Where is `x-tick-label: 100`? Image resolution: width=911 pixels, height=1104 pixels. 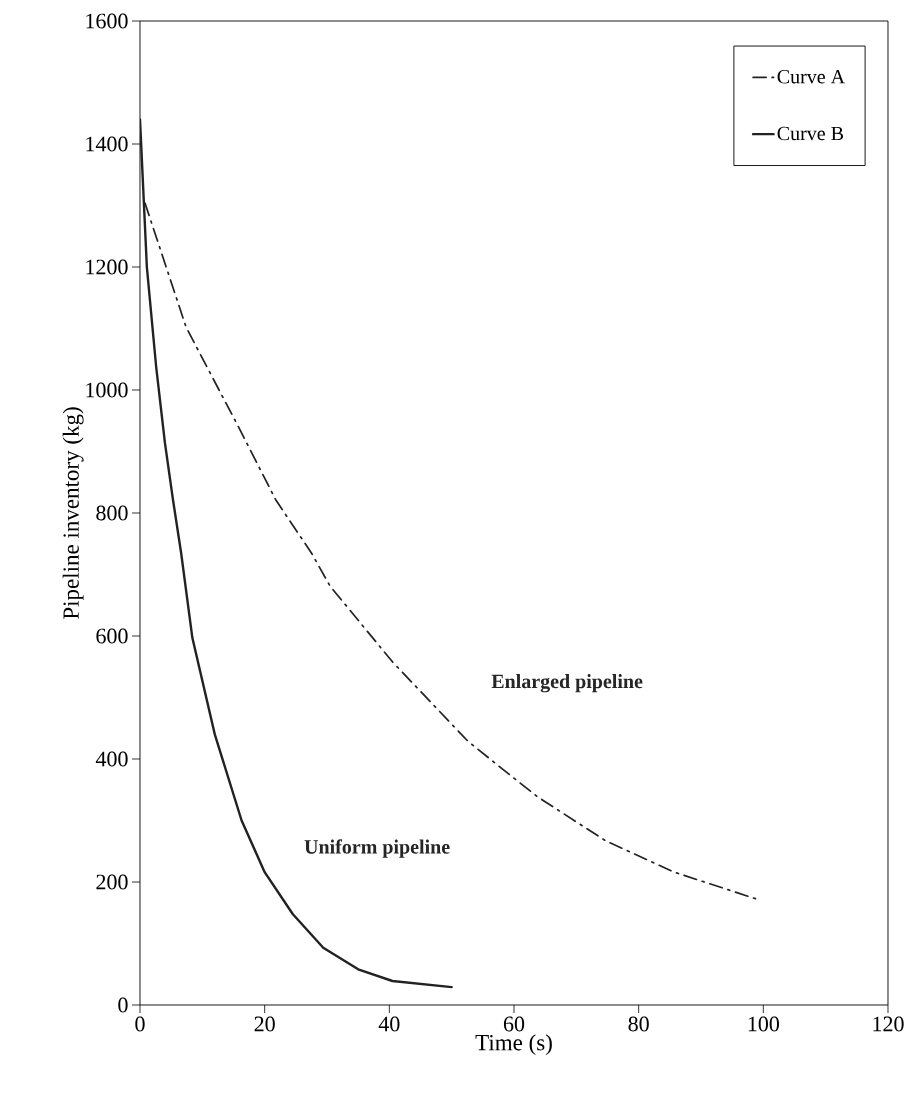
x-tick-label: 100 is located at coordinates (763, 1024).